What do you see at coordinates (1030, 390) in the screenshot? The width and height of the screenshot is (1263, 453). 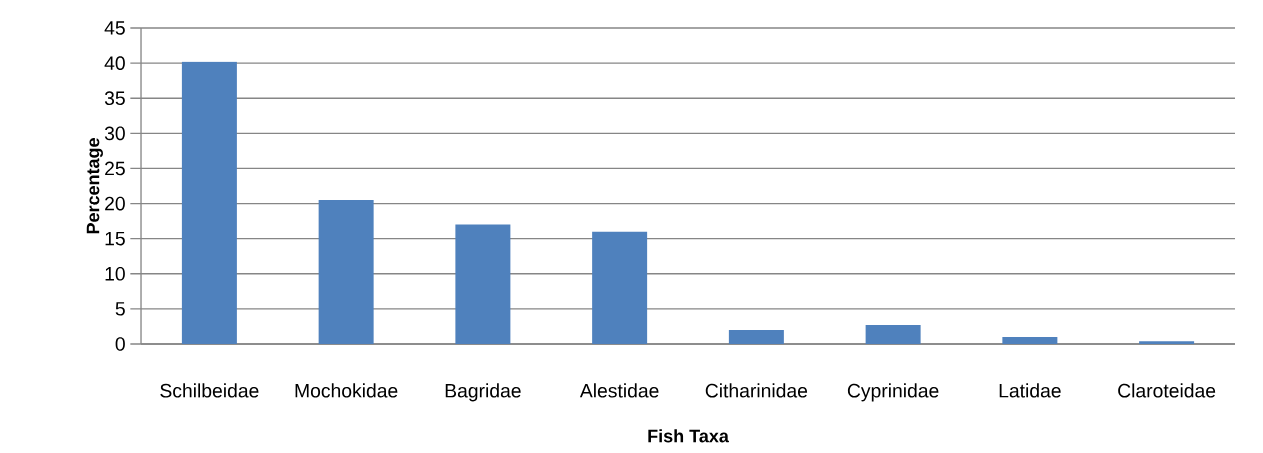 I see `x-tick-label: Latidae` at bounding box center [1030, 390].